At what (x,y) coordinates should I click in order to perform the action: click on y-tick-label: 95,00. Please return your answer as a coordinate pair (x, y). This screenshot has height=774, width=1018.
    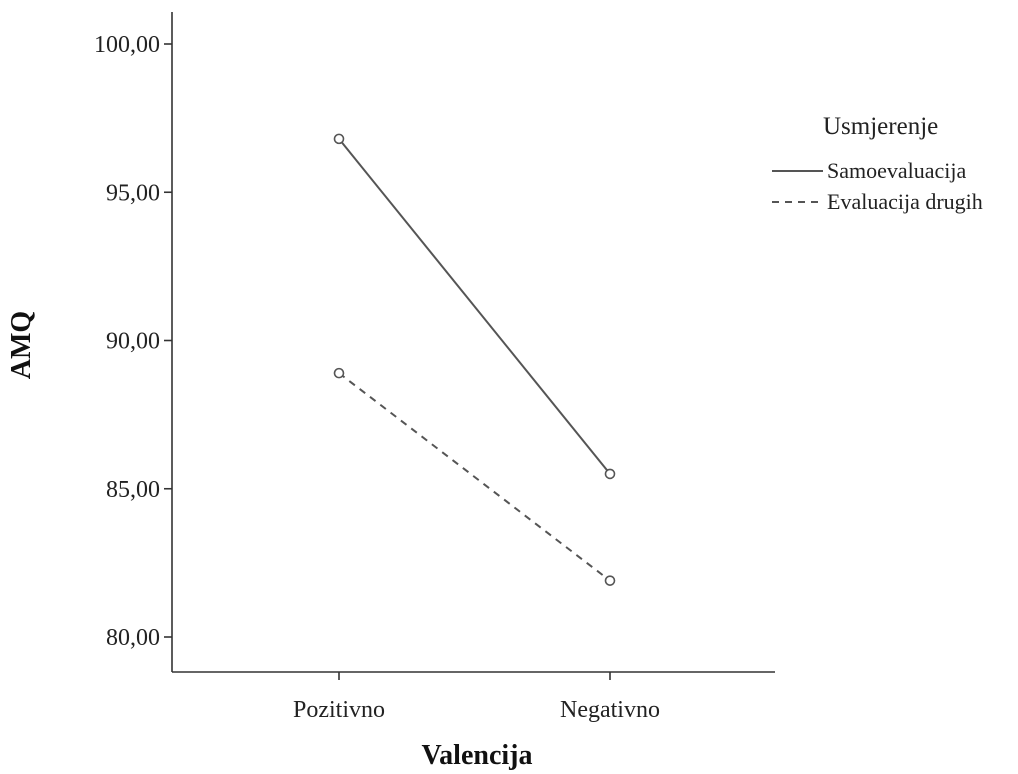
    Looking at the image, I should click on (133, 193).